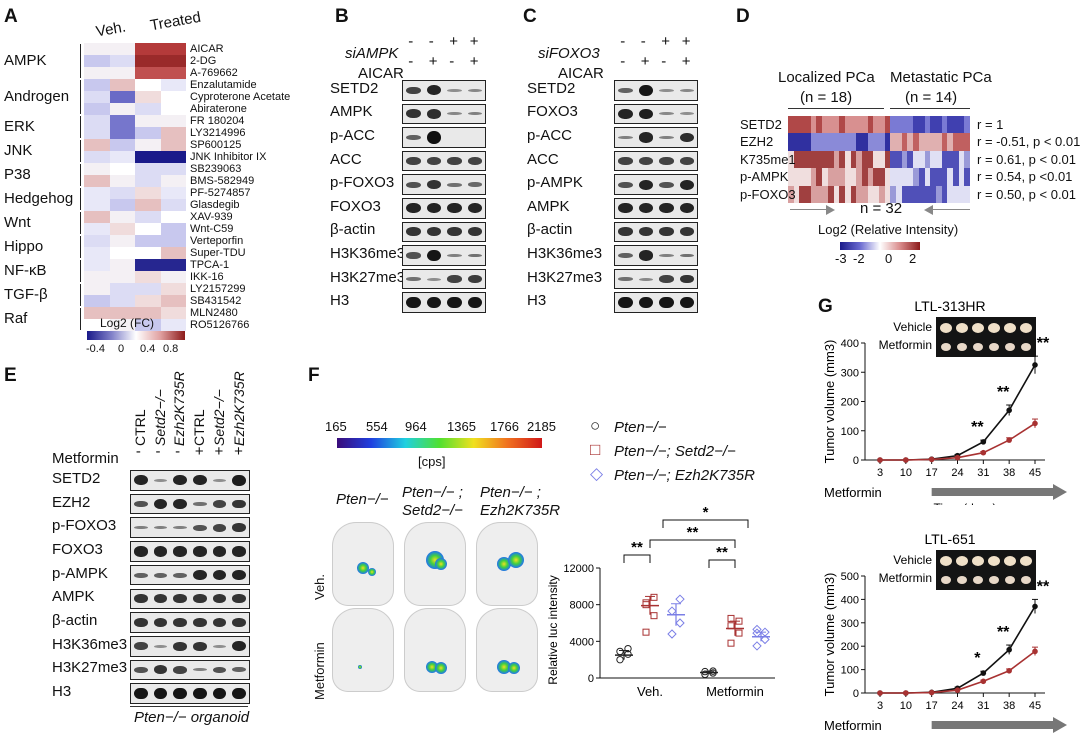 This screenshot has width=1080, height=733. What do you see at coordinates (550, 230) in the screenshot?
I see `blot-row-label: β-actin` at bounding box center [550, 230].